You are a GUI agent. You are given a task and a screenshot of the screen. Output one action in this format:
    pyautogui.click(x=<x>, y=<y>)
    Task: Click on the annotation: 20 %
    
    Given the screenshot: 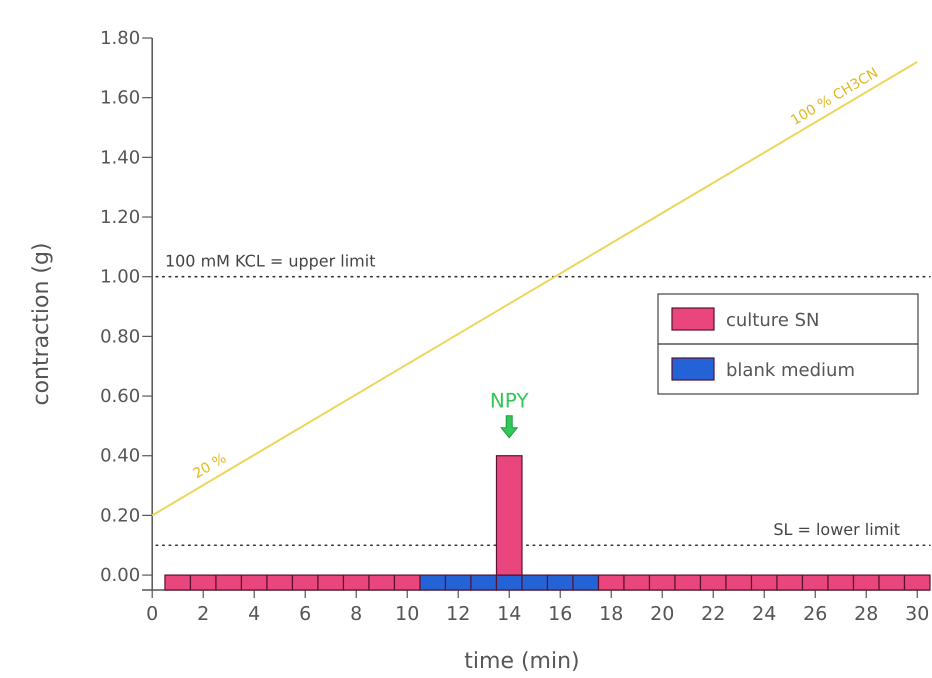 What is the action you would take?
    pyautogui.click(x=210, y=466)
    